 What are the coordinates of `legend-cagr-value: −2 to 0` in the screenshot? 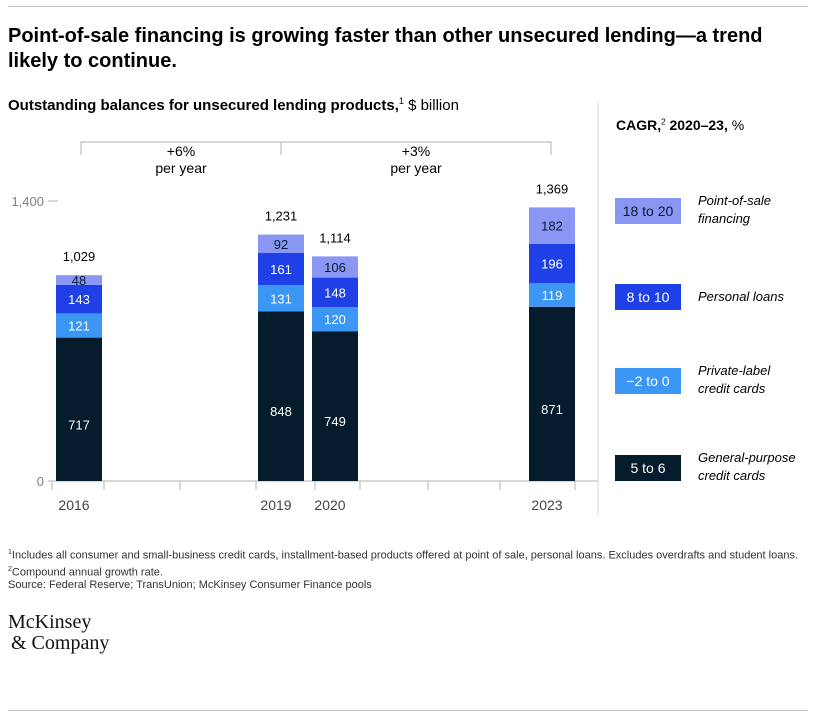 It's located at (647, 381).